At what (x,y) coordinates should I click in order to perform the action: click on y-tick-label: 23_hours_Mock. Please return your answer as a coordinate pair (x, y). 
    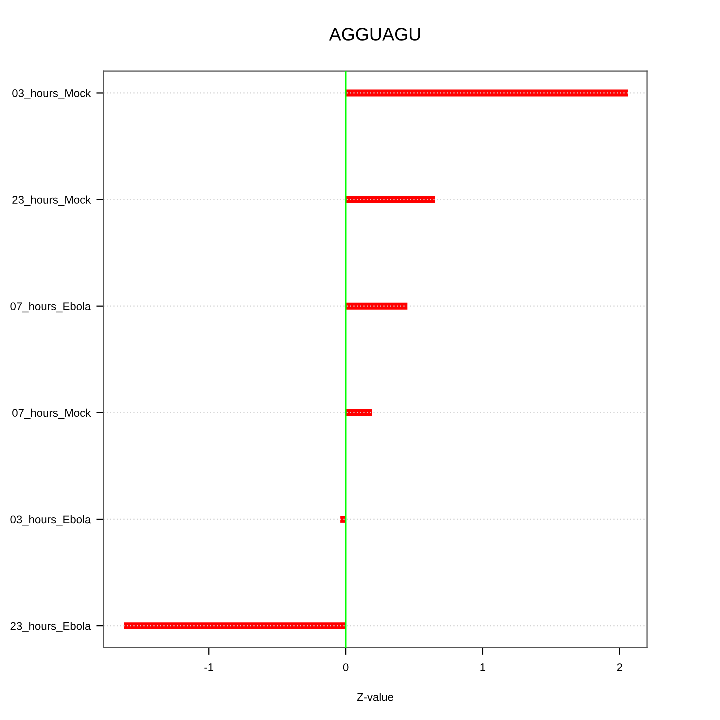
    Looking at the image, I should click on (52, 201).